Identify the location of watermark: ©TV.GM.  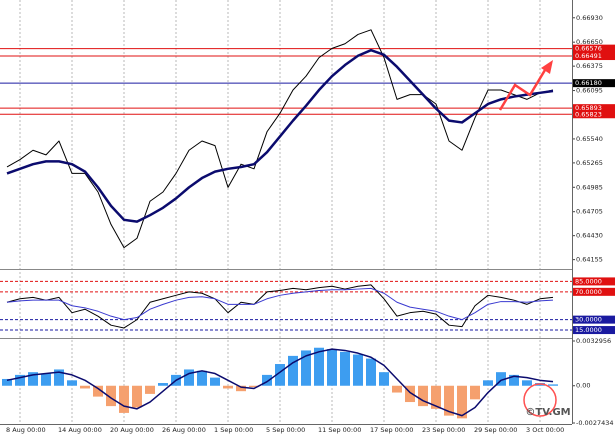
(547, 412).